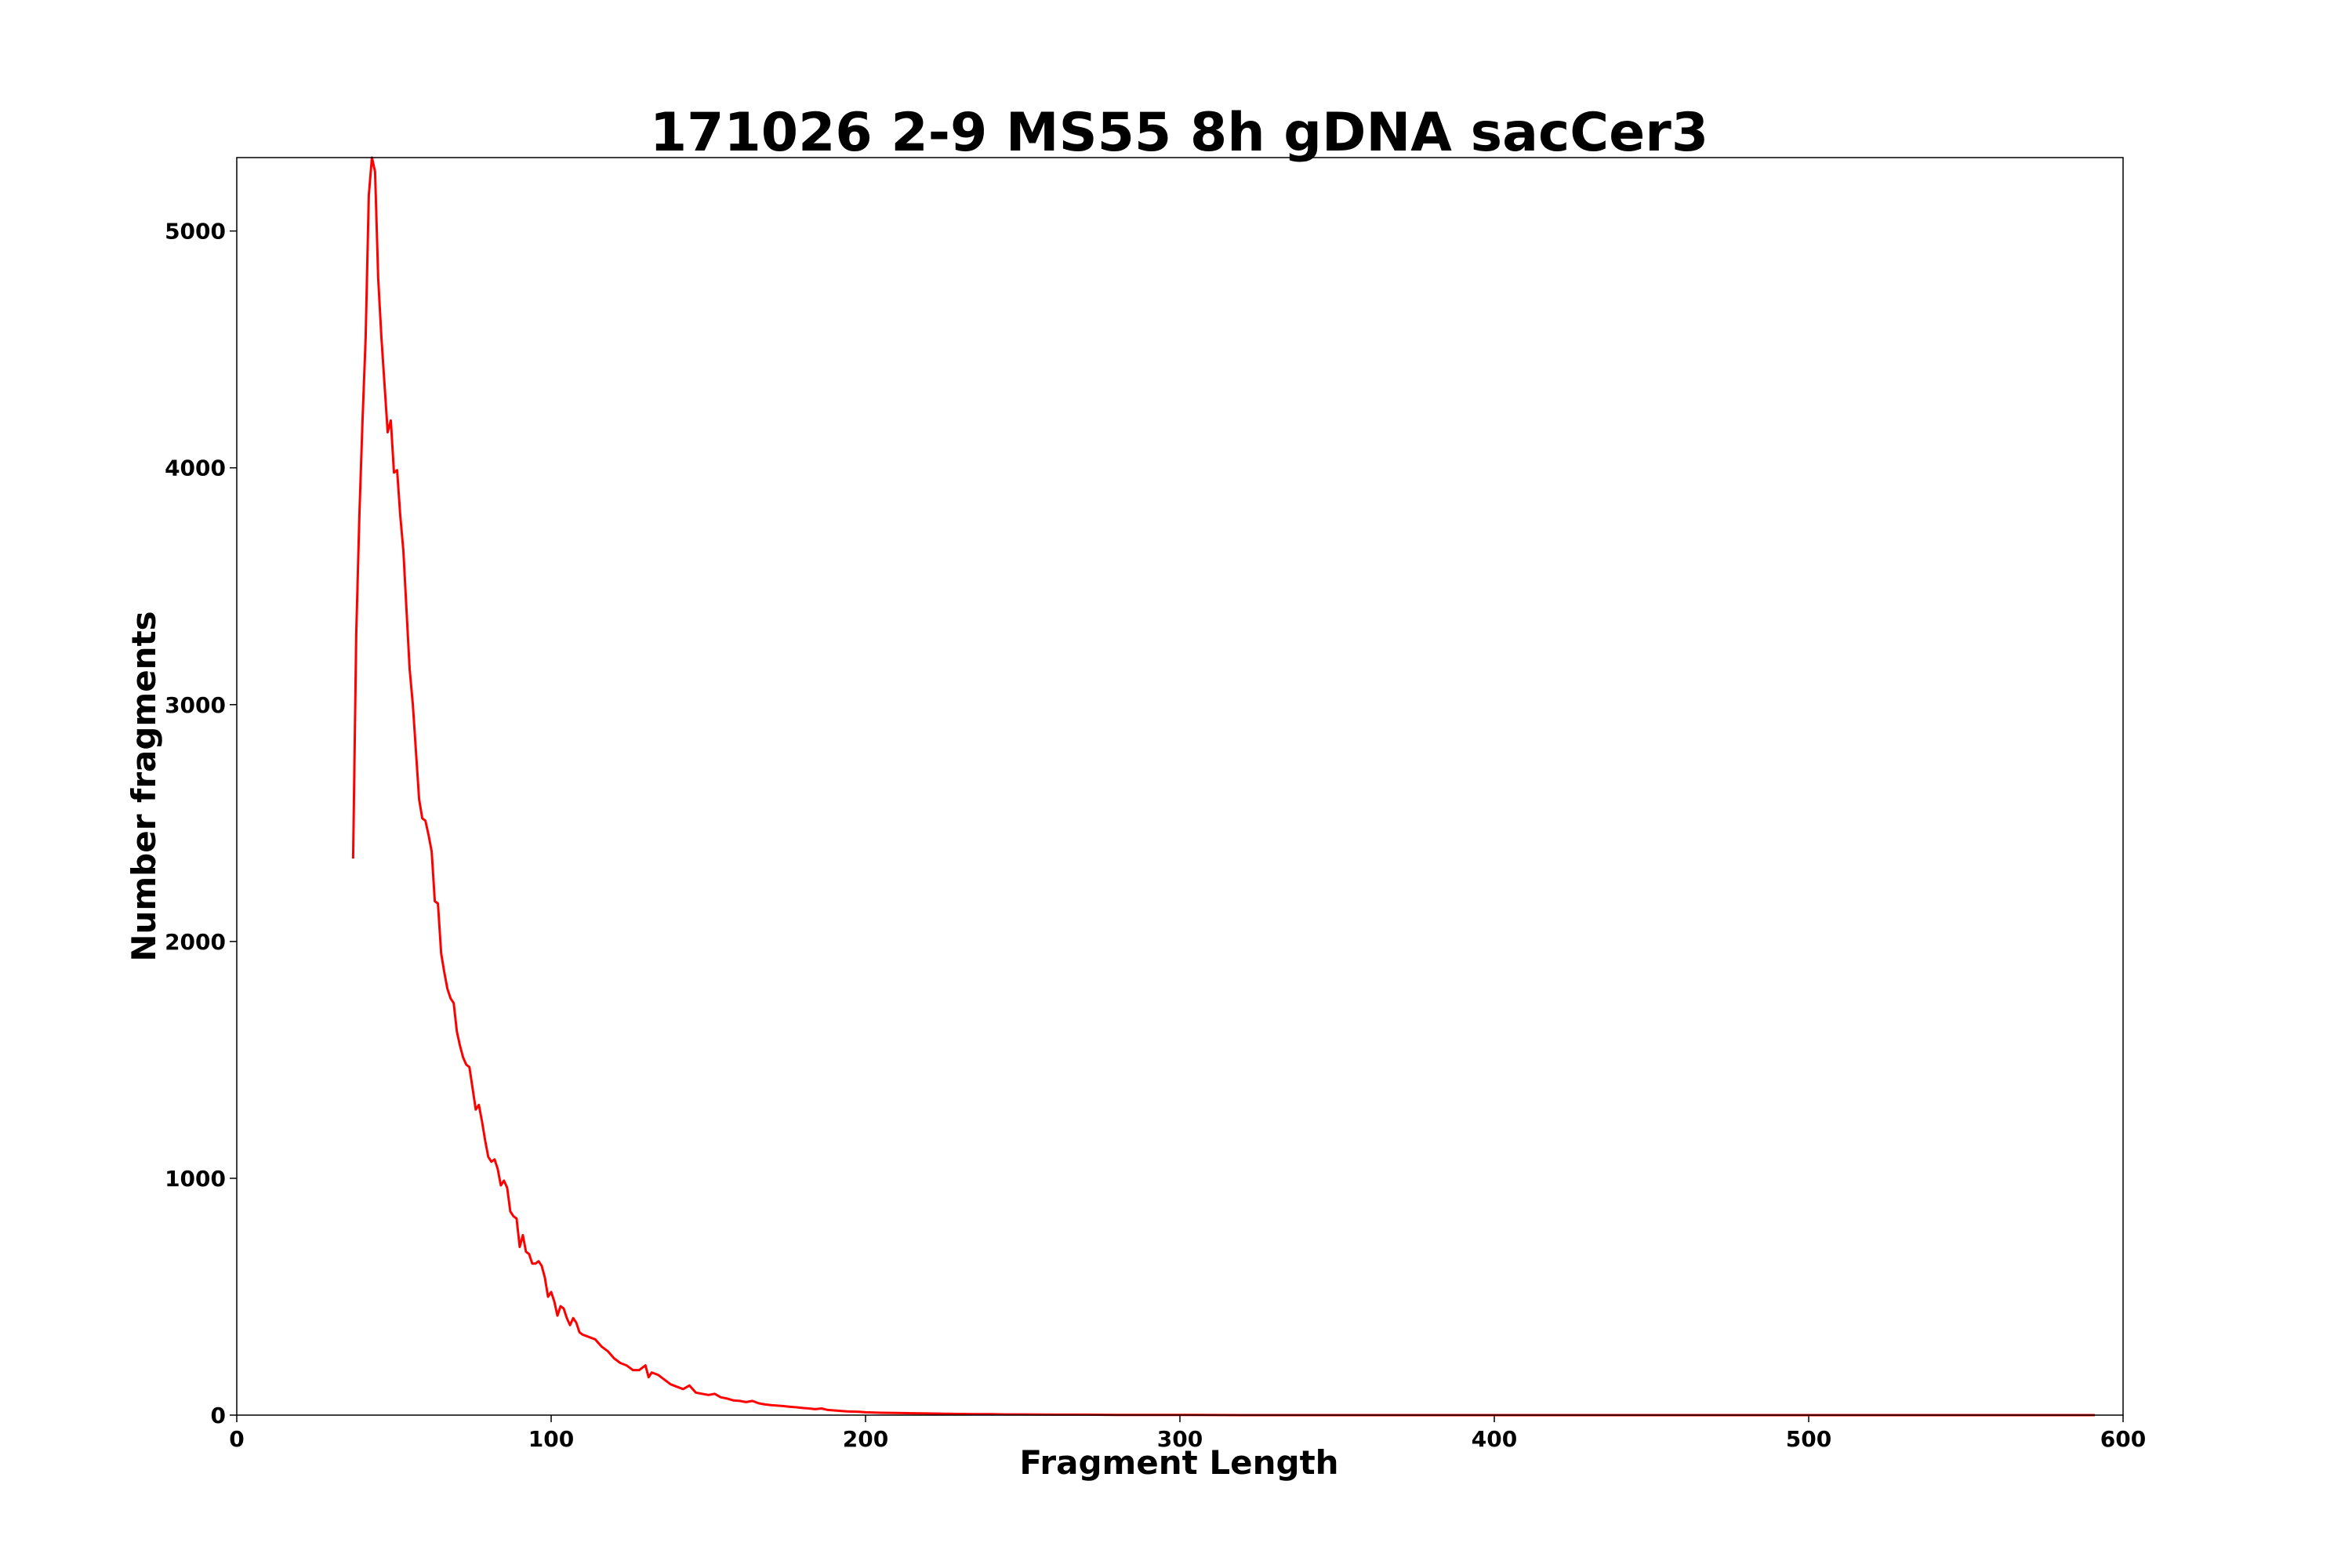 This screenshot has width=2352, height=1568. Describe the element at coordinates (237, 1439) in the screenshot. I see `x-tick-label: 0` at that location.